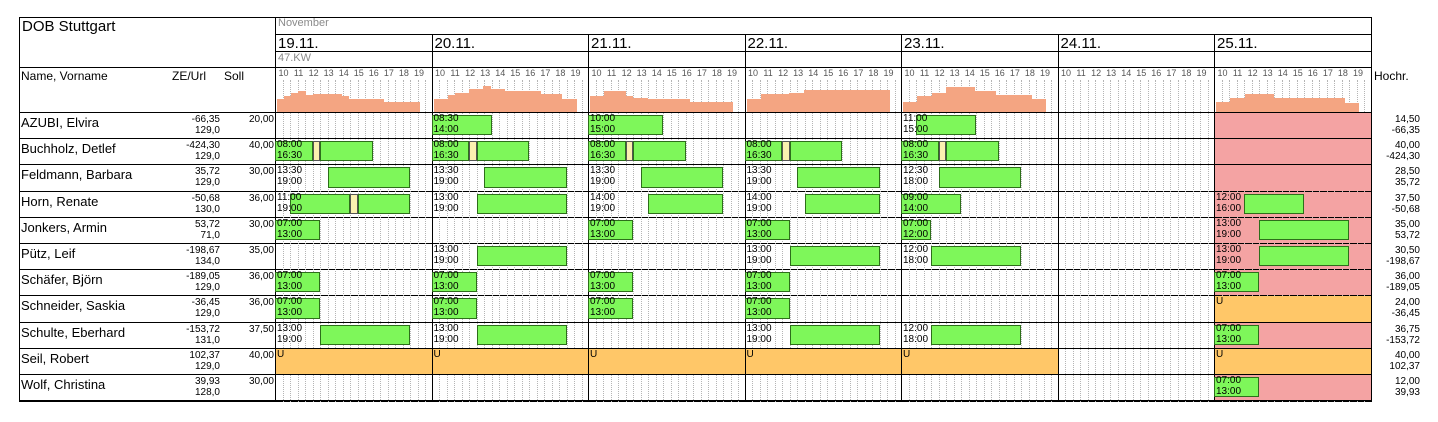 This screenshot has height=422, width=1438. I want to click on col-soll-header: Soll, so click(234, 76).